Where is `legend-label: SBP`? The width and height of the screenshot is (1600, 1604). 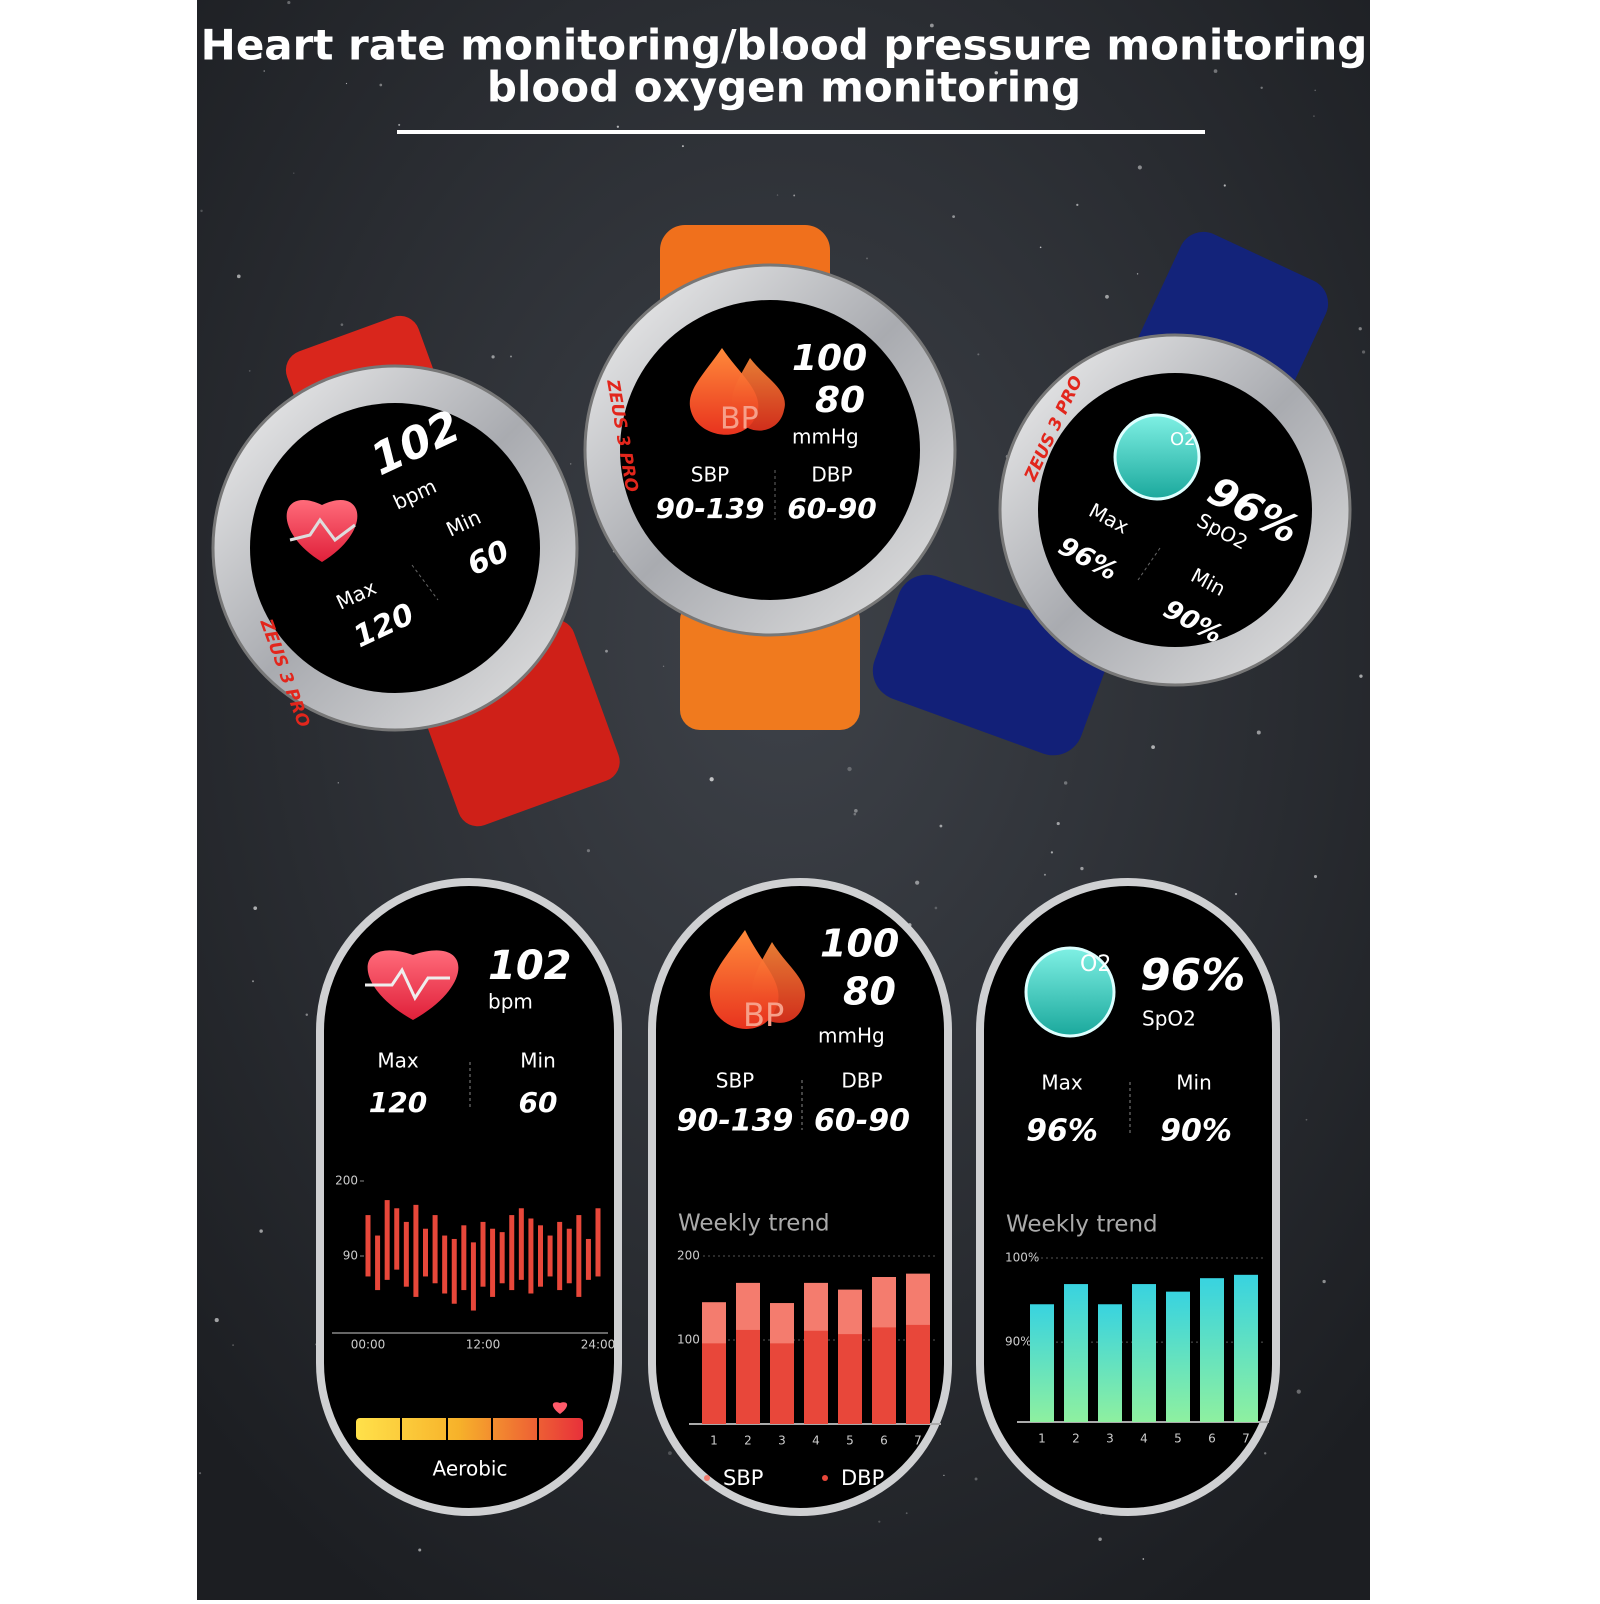
legend-label: SBP is located at coordinates (743, 1478).